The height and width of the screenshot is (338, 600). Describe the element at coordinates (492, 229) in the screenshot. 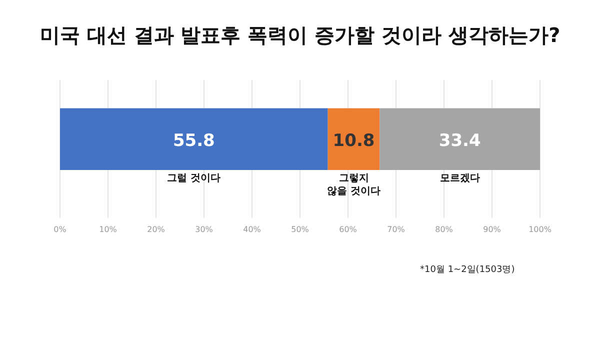

I see `x-tick-label: 90%` at that location.